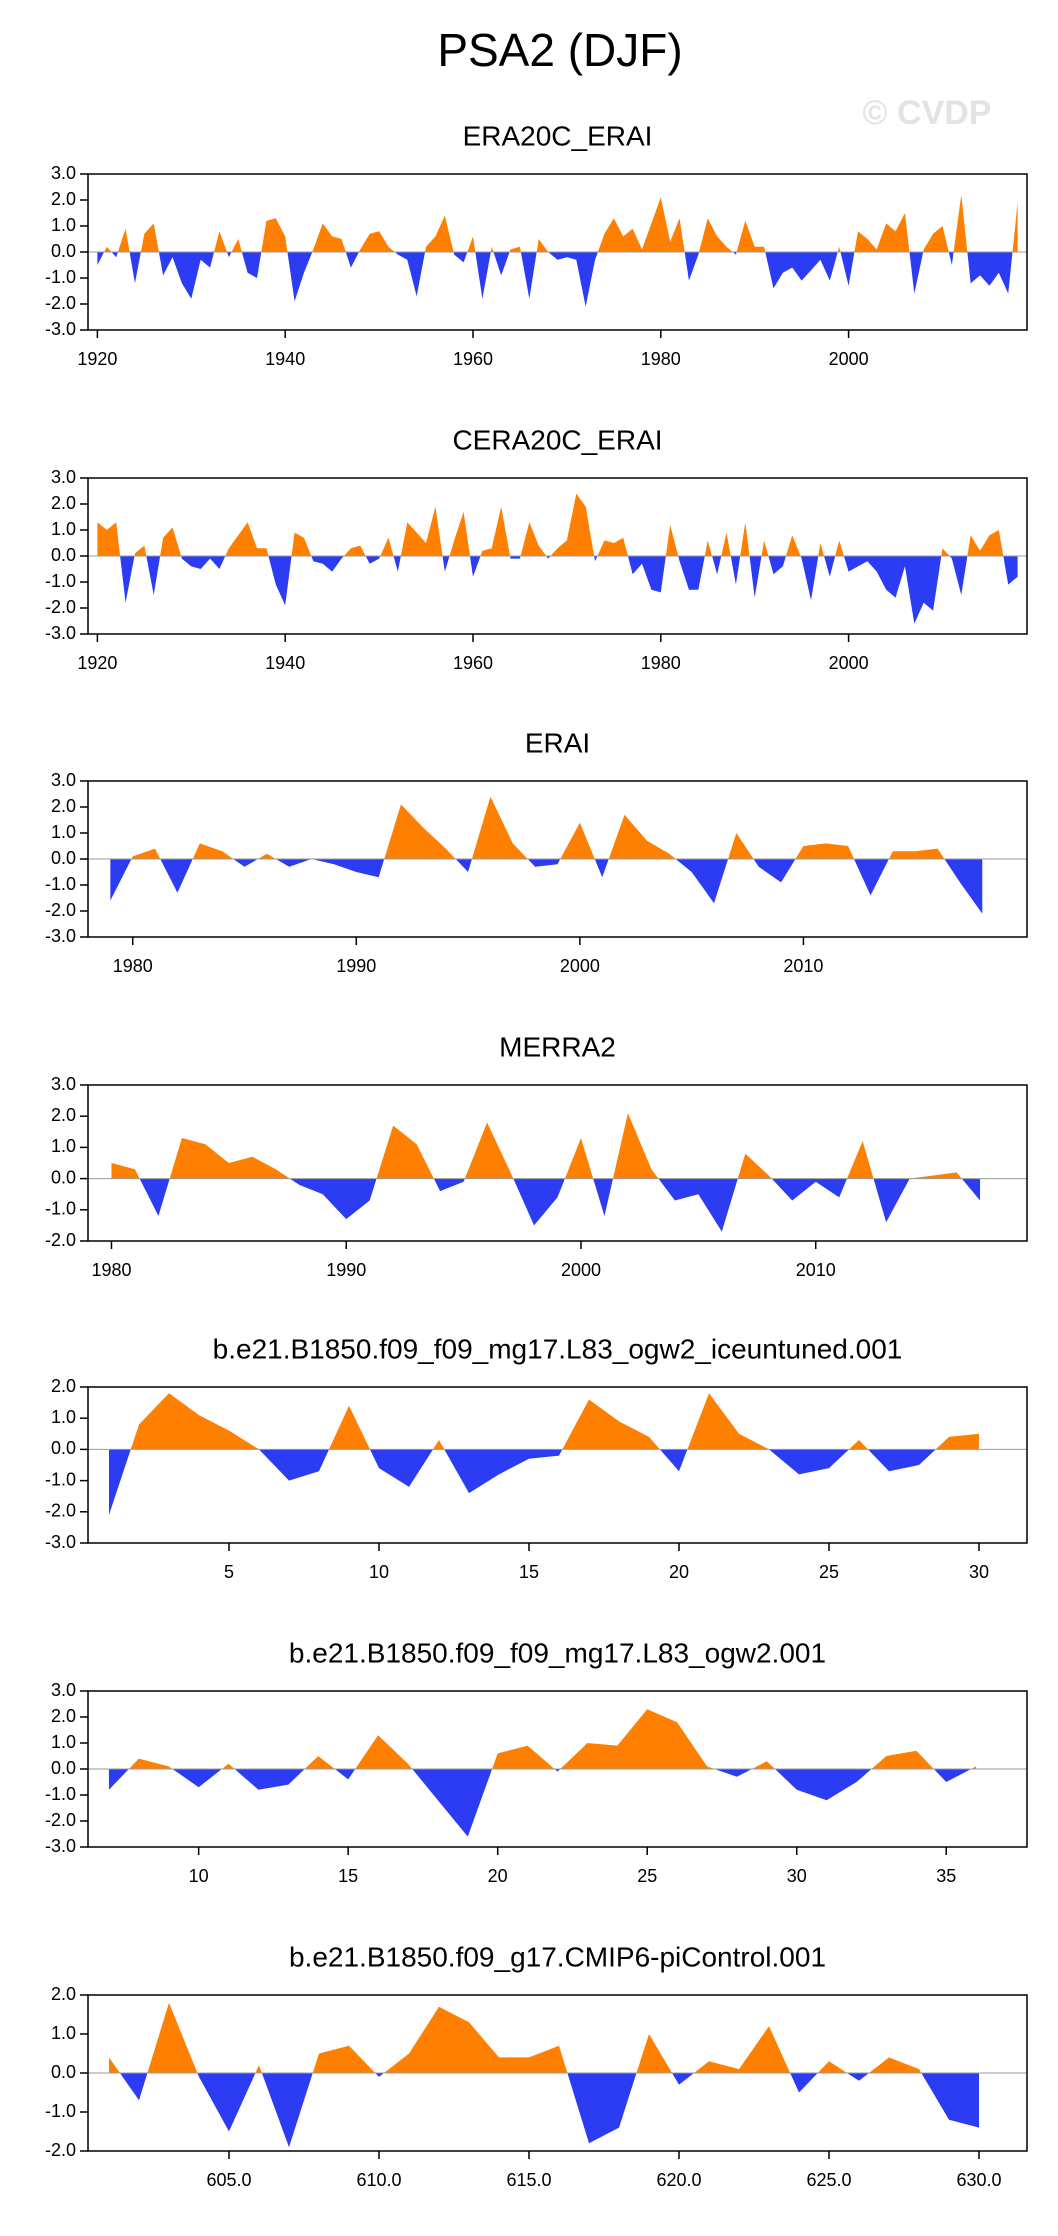 Image resolution: width=1058 pixels, height=2236 pixels. I want to click on x-tick-label: 610.0, so click(378, 2180).